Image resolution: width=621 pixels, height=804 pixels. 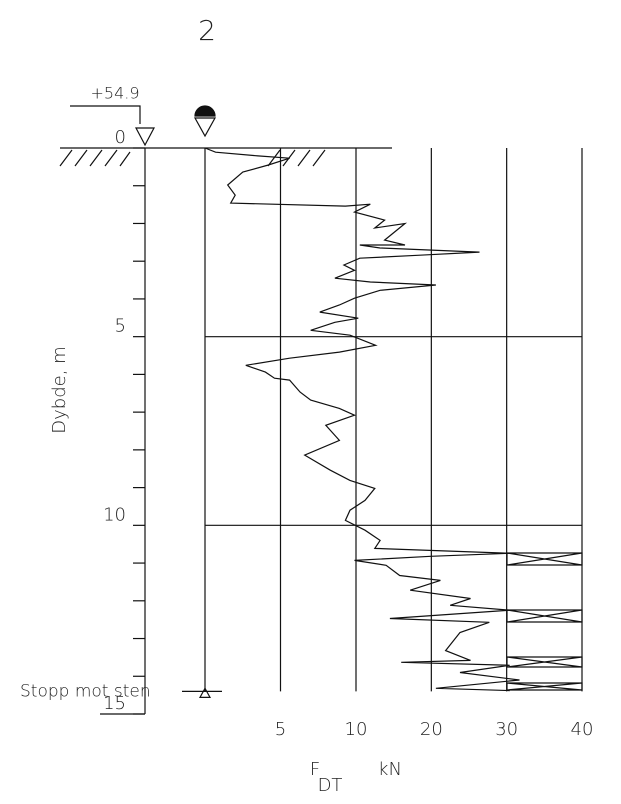 I want to click on depth-tick-label: 5, so click(x=120, y=326).